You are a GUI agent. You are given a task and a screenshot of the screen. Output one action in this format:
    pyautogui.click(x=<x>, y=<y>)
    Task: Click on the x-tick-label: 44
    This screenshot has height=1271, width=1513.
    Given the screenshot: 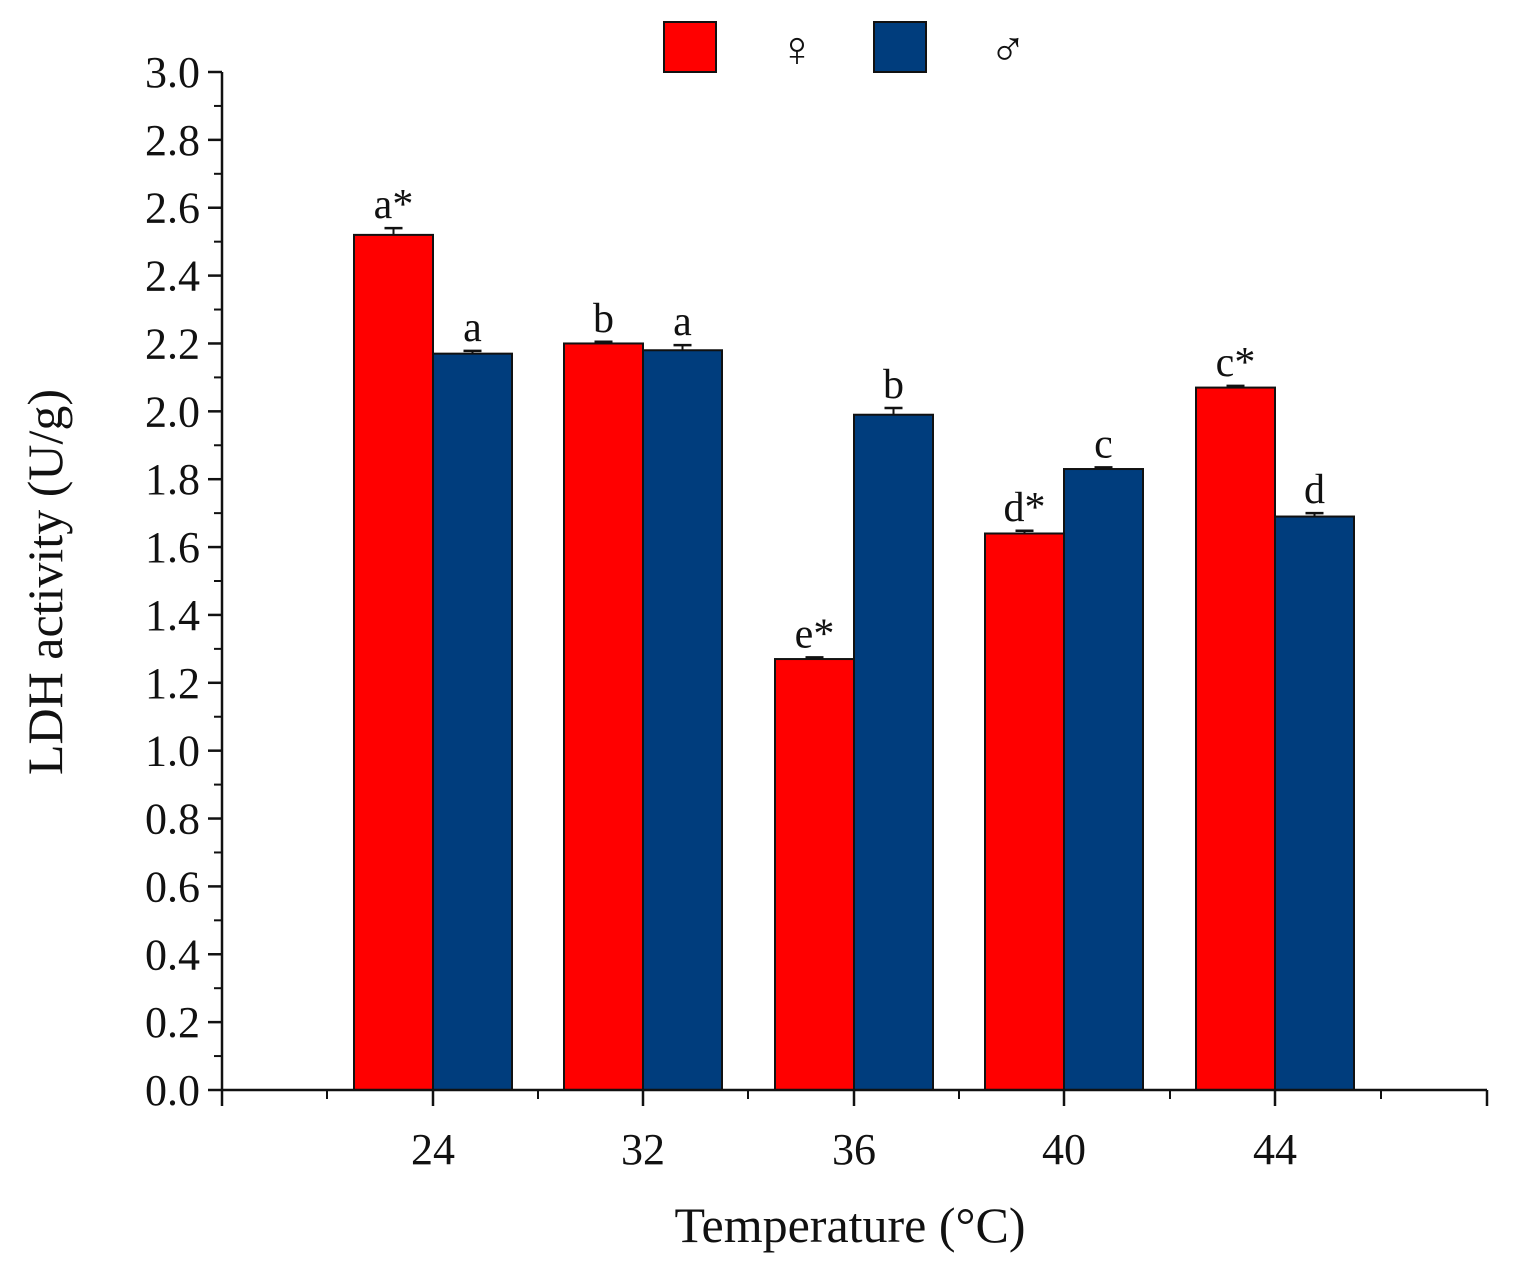 What is the action you would take?
    pyautogui.click(x=1275, y=1149)
    